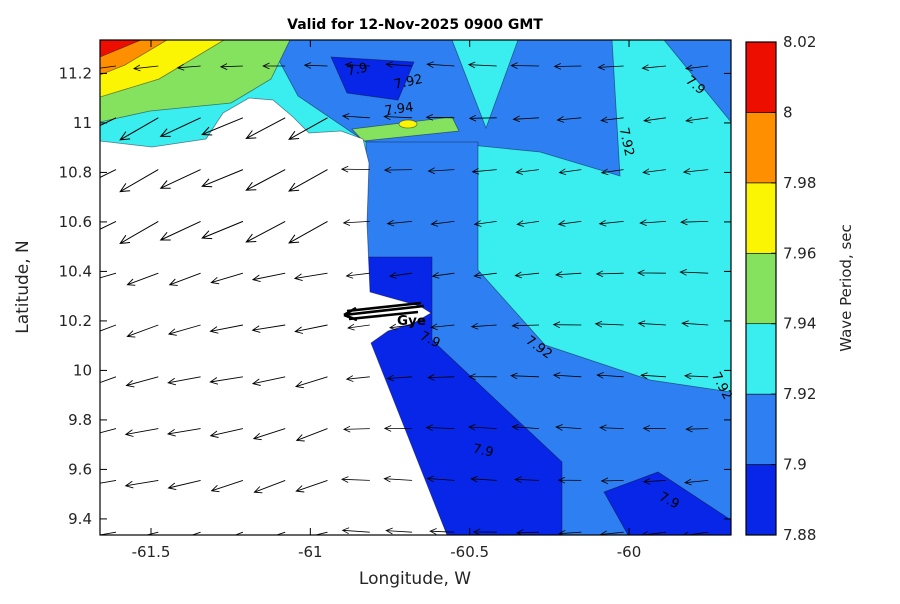  What do you see at coordinates (697, 81) in the screenshot?
I see `region-blue-topright-corner` at bounding box center [697, 81].